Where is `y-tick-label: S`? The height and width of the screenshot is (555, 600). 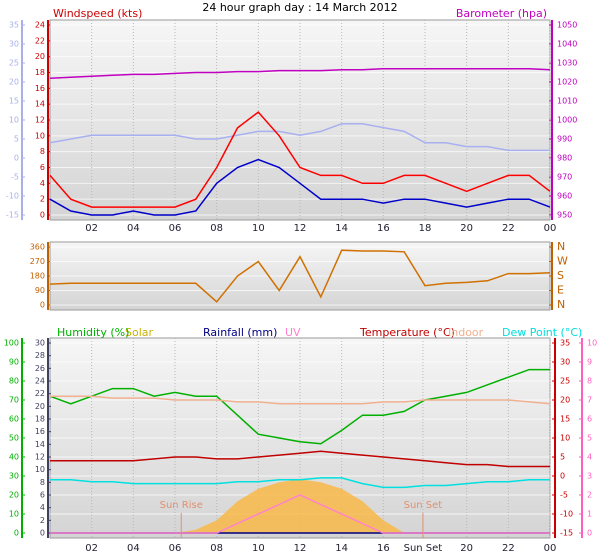 y-tick-label: S is located at coordinates (560, 275).